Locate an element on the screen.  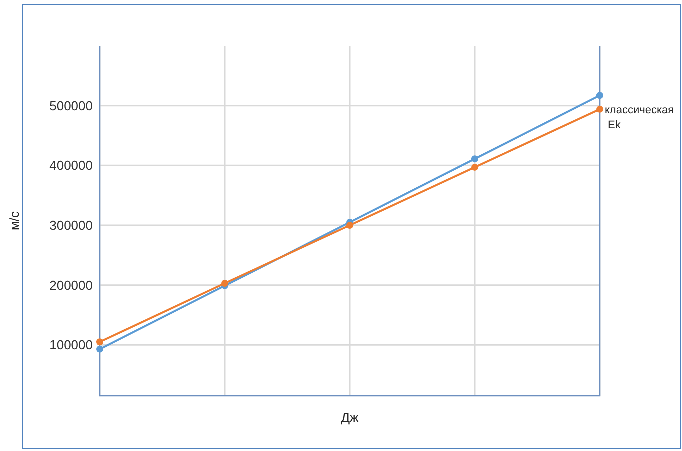
series-label: классическая Ek is located at coordinates (639, 118).